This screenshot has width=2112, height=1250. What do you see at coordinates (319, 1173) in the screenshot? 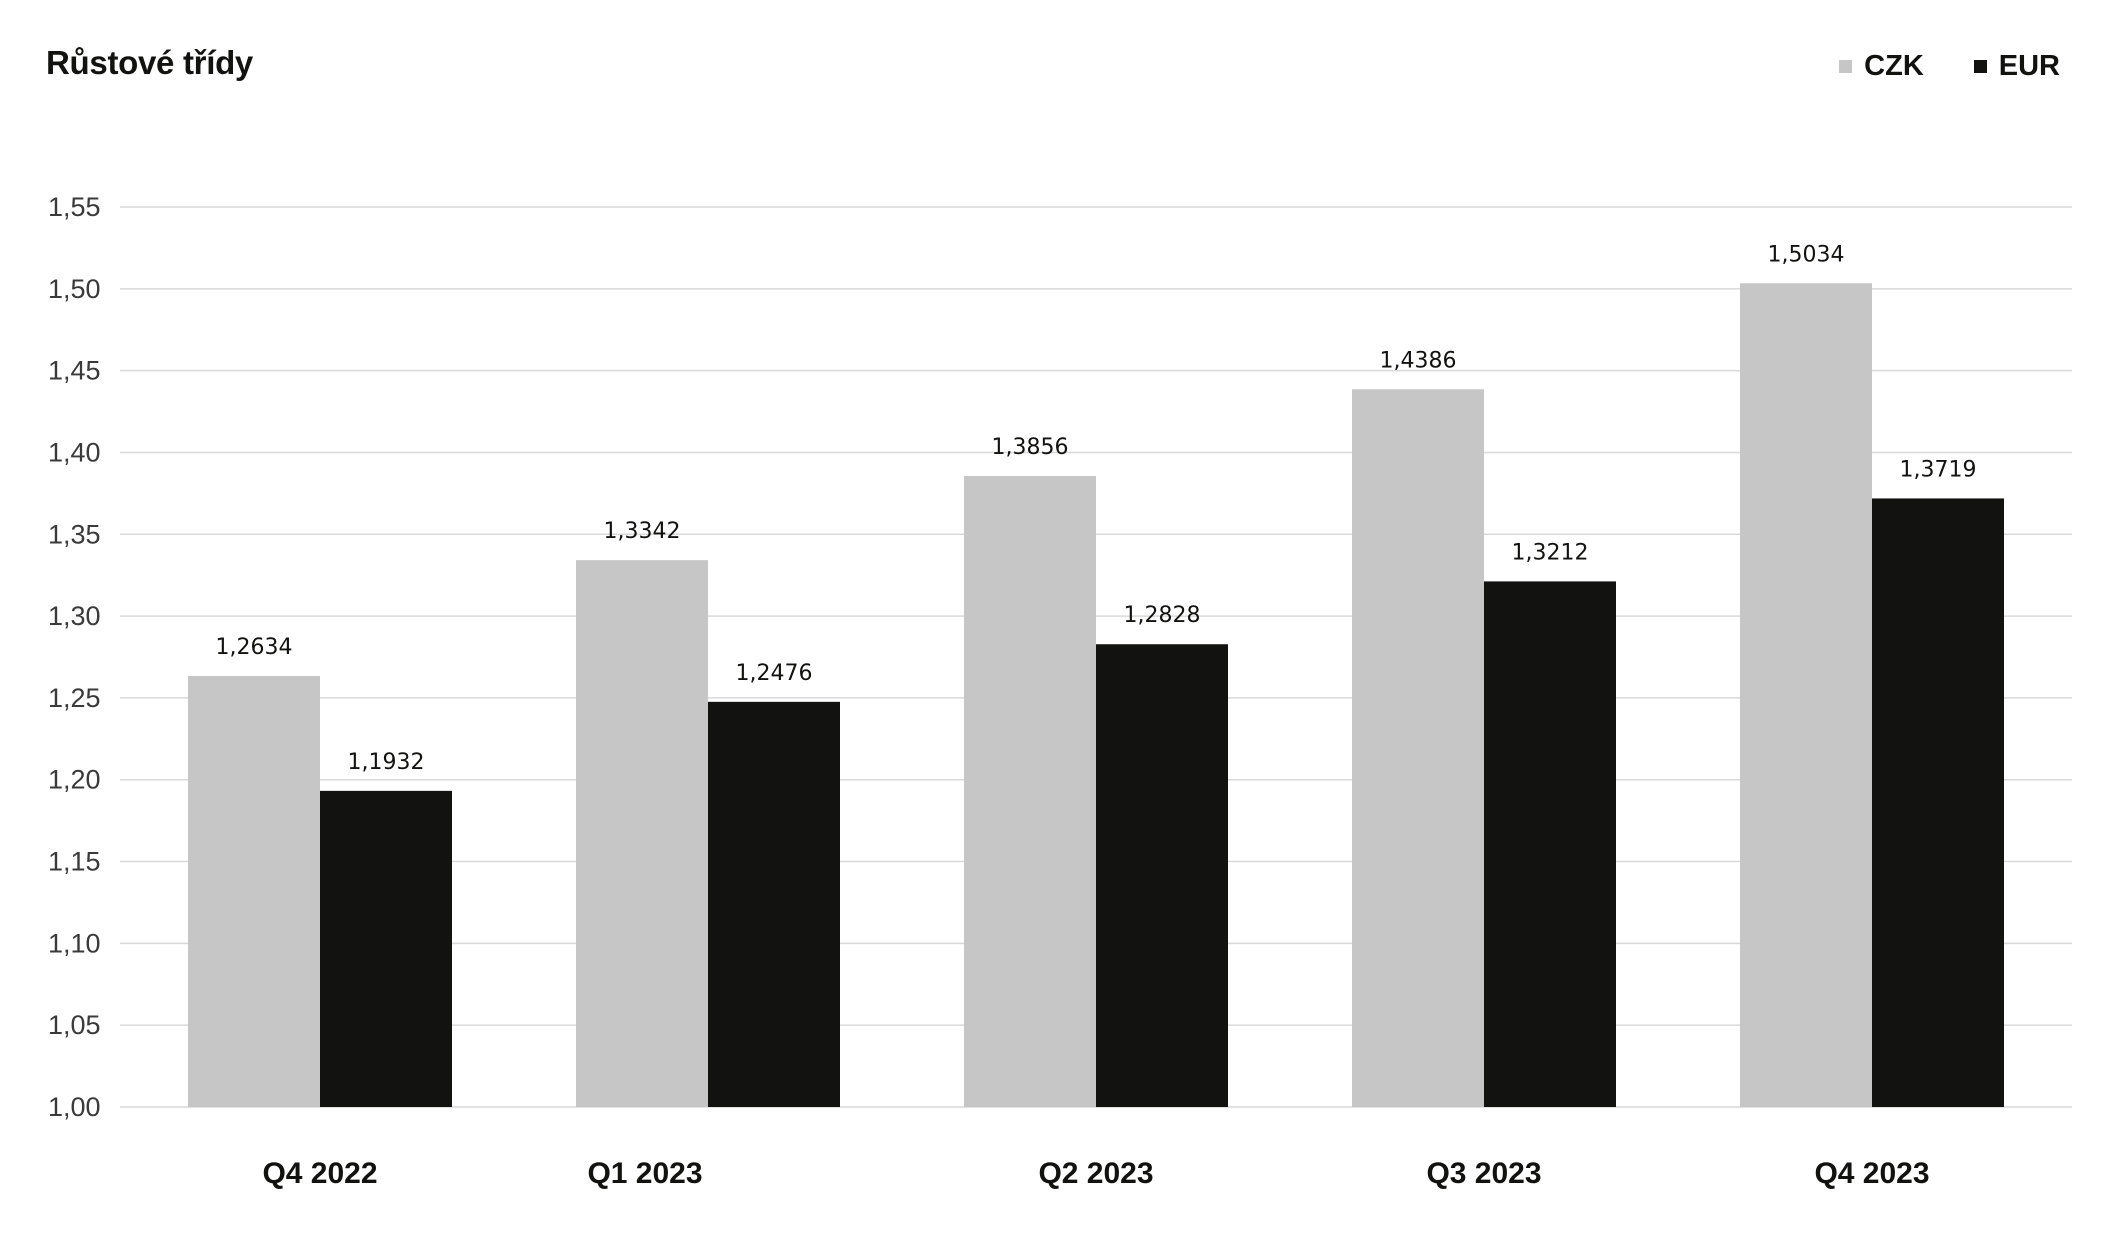
I see `x-tick-label: Q4 2022` at bounding box center [319, 1173].